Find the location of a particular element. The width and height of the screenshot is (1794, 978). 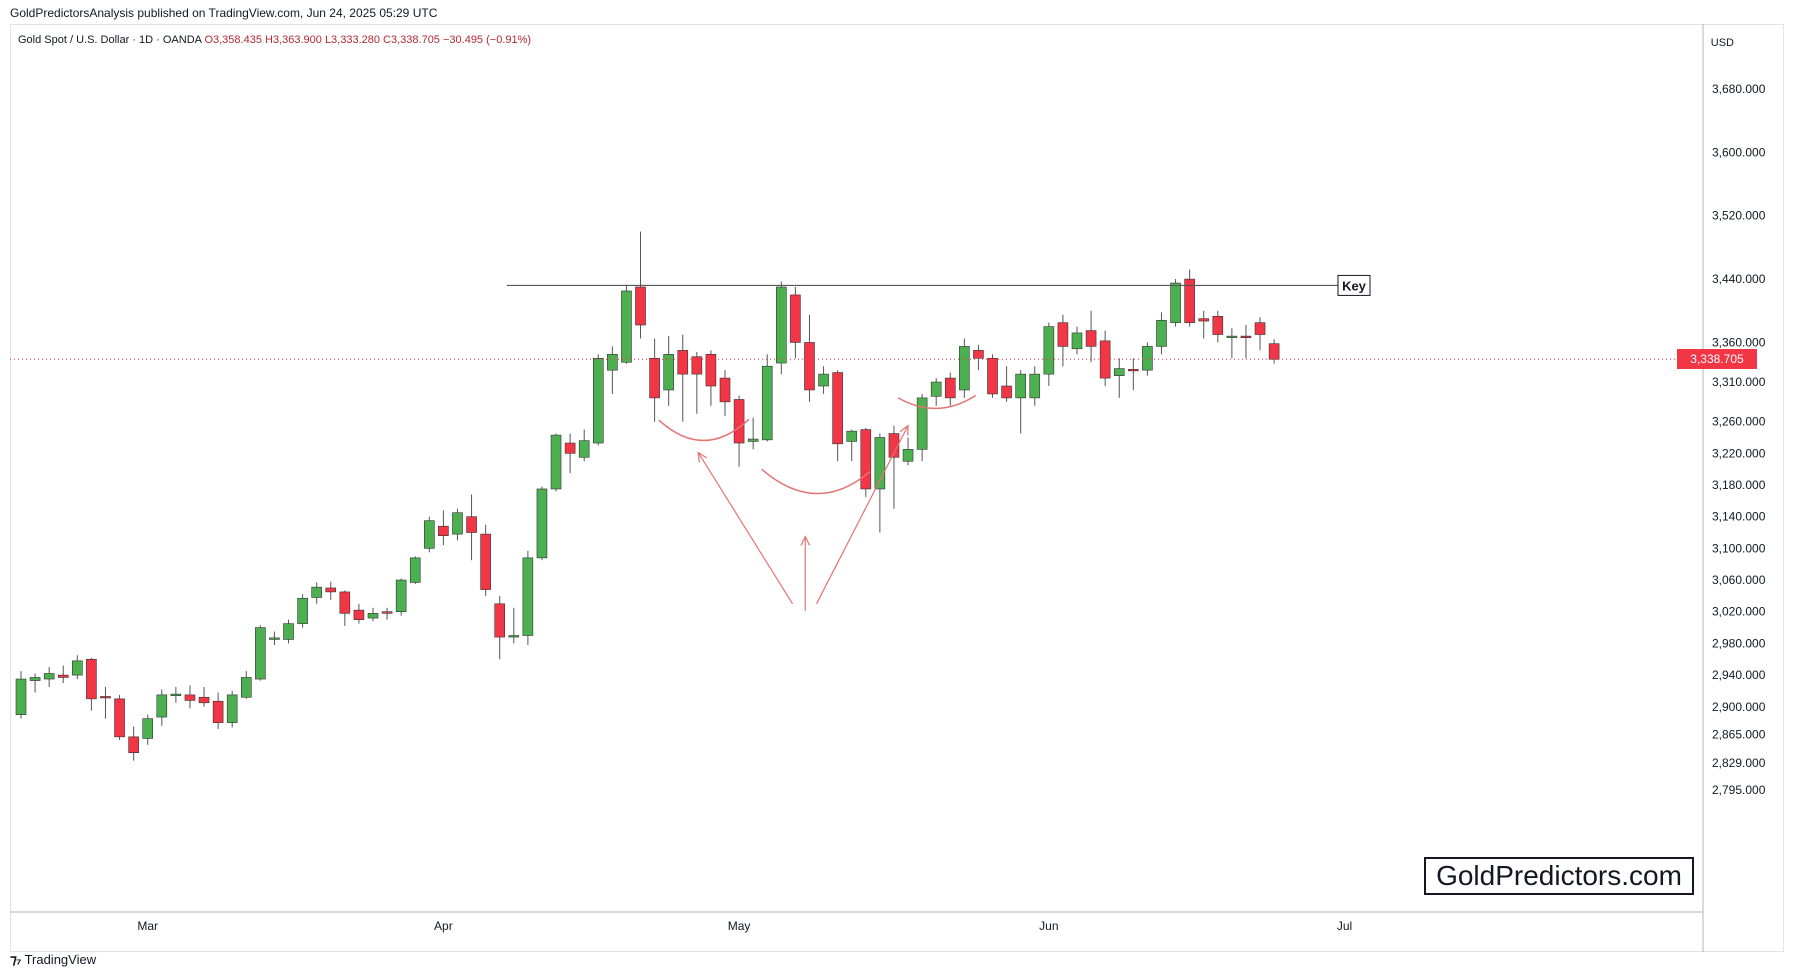

pattern-arc is located at coordinates (816, 481).